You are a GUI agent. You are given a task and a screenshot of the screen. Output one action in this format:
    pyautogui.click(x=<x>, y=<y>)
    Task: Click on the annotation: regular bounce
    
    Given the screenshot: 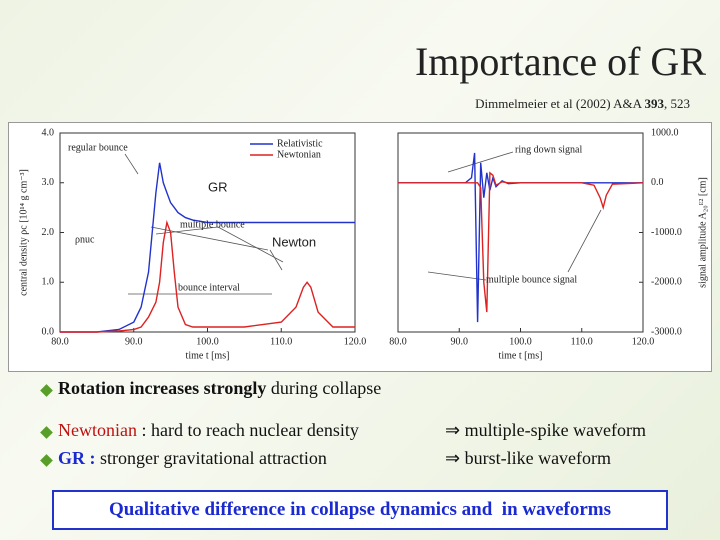 What is the action you would take?
    pyautogui.click(x=98, y=147)
    